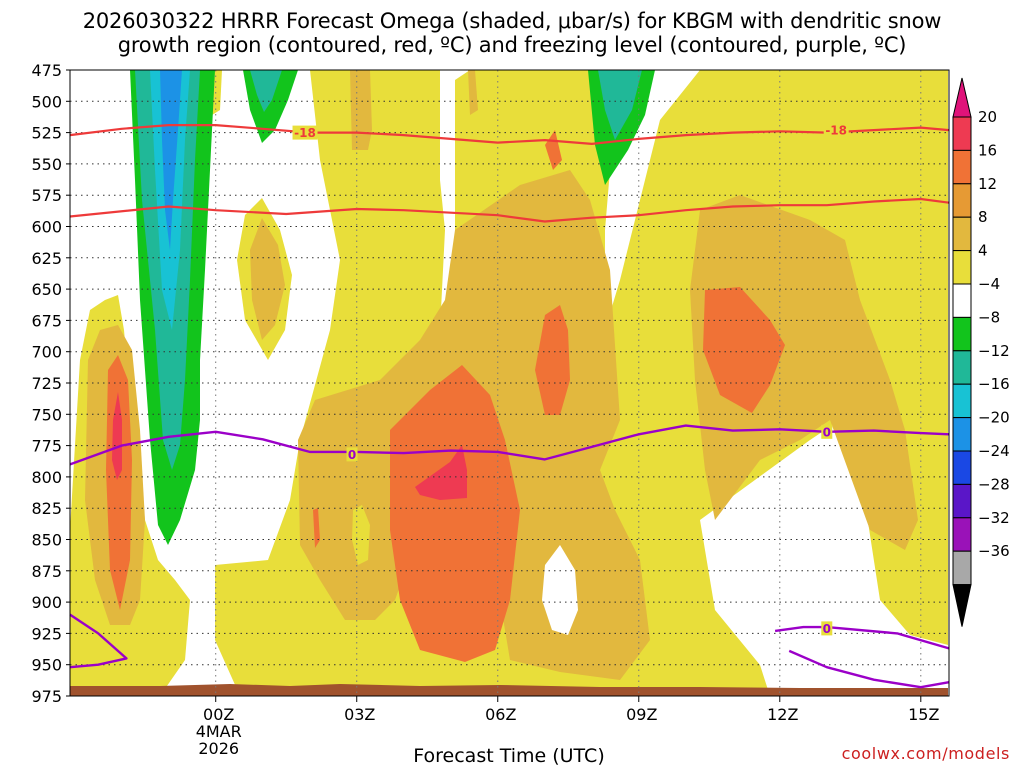 Image resolution: width=1024 pixels, height=768 pixels. What do you see at coordinates (994, 451) in the screenshot?
I see `colorbar-label: −24` at bounding box center [994, 451].